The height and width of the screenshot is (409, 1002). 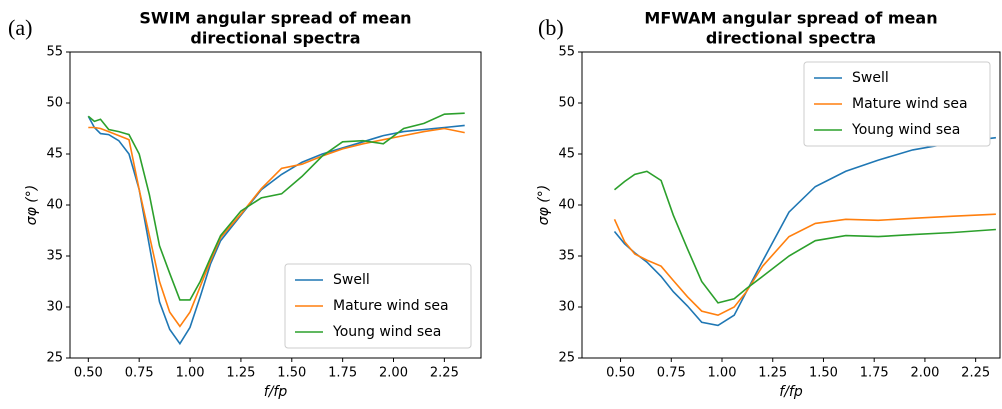 What do you see at coordinates (20, 27) in the screenshot?
I see `panel-label: (a)` at bounding box center [20, 27].